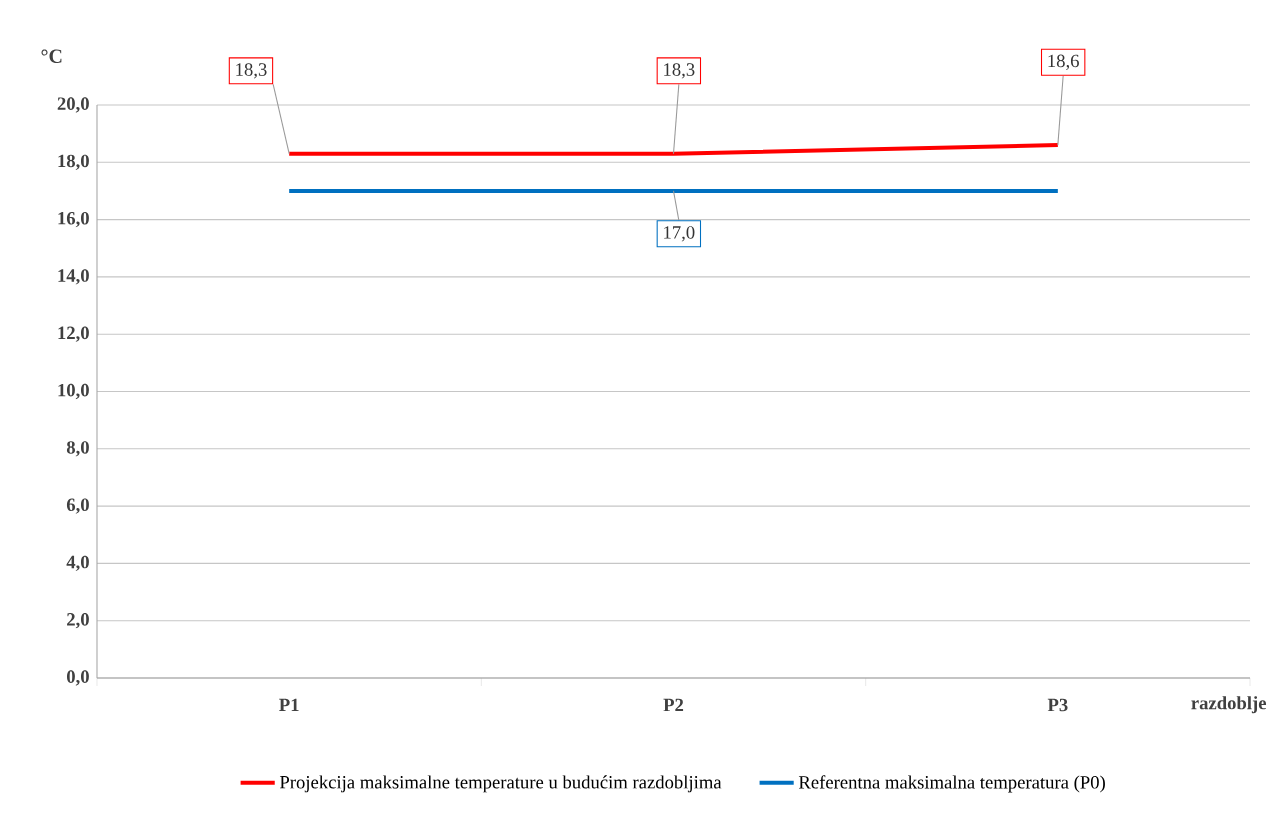  What do you see at coordinates (500, 784) in the screenshot?
I see `legend-label: Projekcija maksimalne temperature u budućim razdobljima` at bounding box center [500, 784].